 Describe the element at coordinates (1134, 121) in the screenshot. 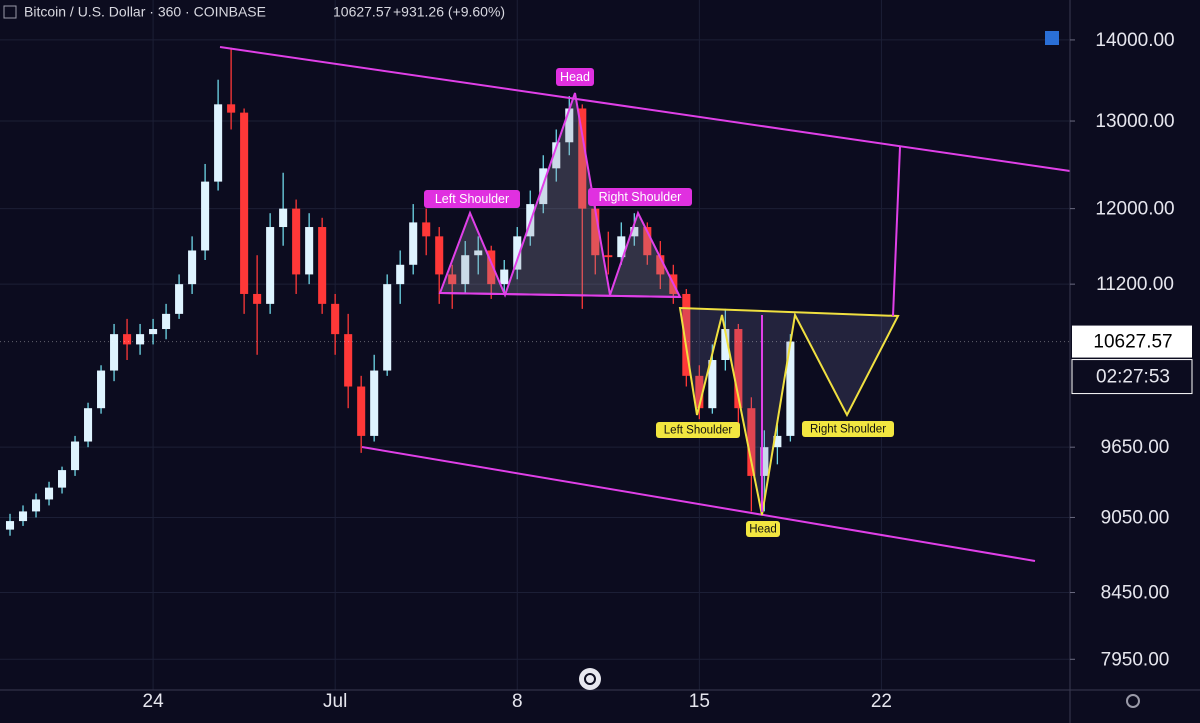

I see `y-tick-label: 13000.00` at that location.